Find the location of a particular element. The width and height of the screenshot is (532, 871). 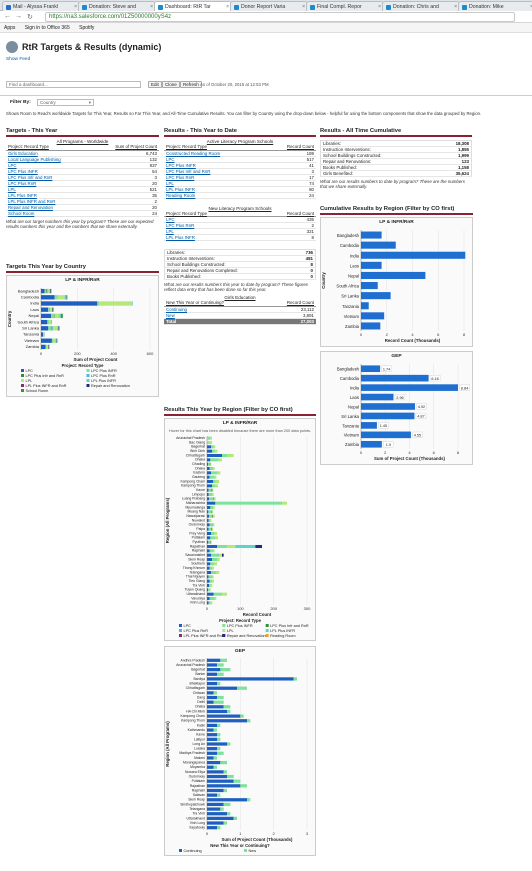

y-tick-label: Moyamba is located at coordinates (197, 767).